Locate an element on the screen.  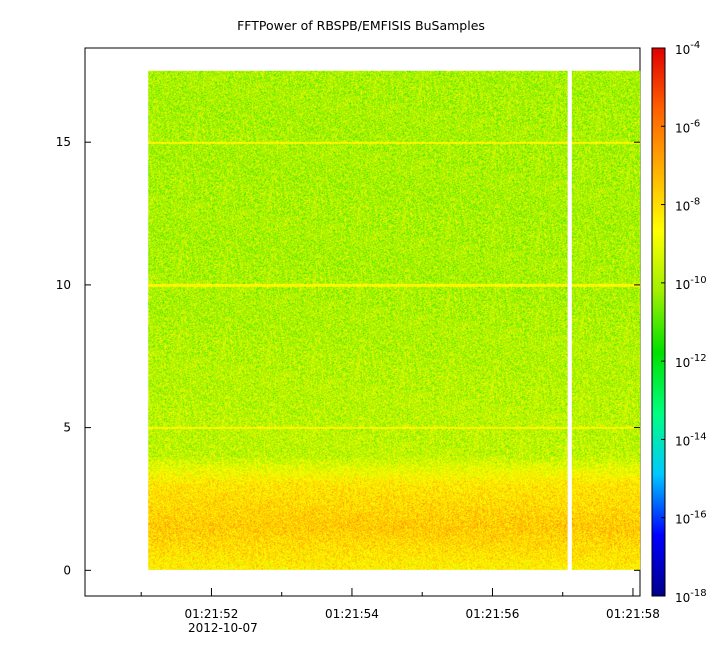
colorbar-tick-label: 10⁻¹⁸ is located at coordinates (691, 596).